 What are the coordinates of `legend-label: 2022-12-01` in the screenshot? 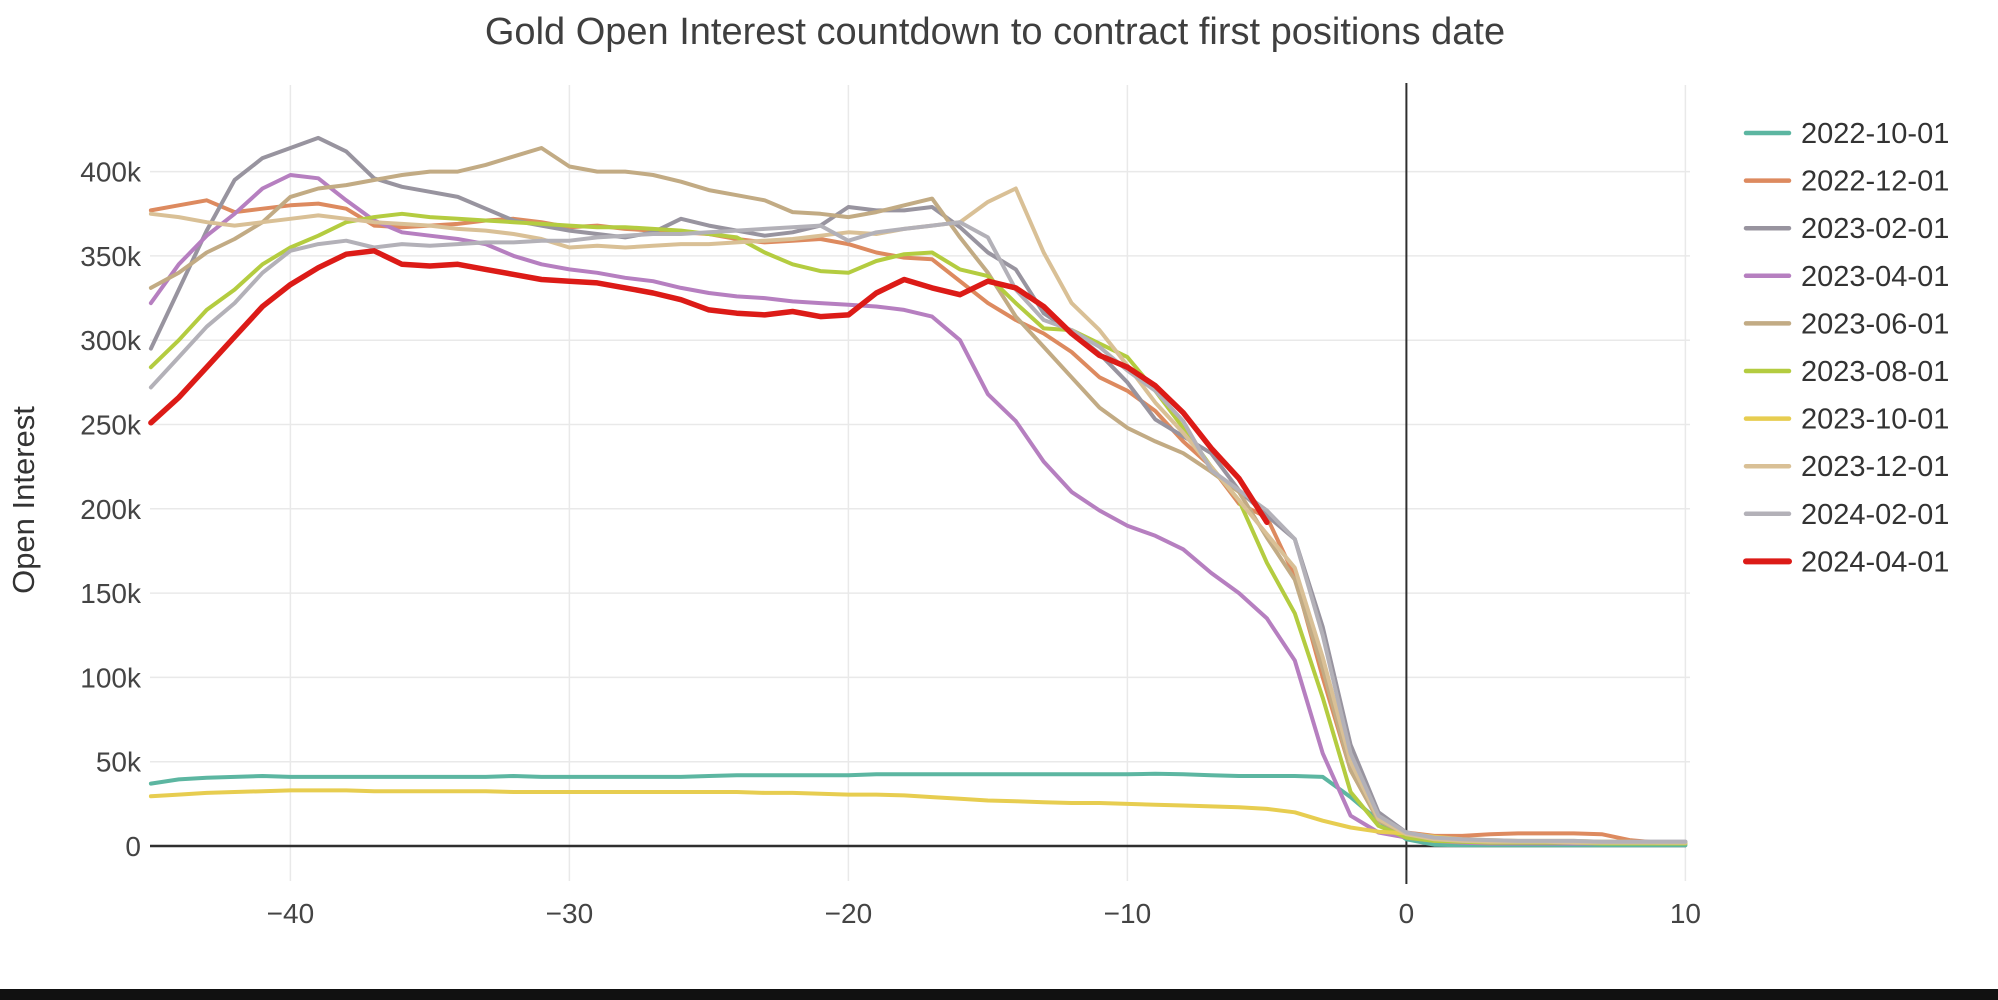 It's located at (1875, 182).